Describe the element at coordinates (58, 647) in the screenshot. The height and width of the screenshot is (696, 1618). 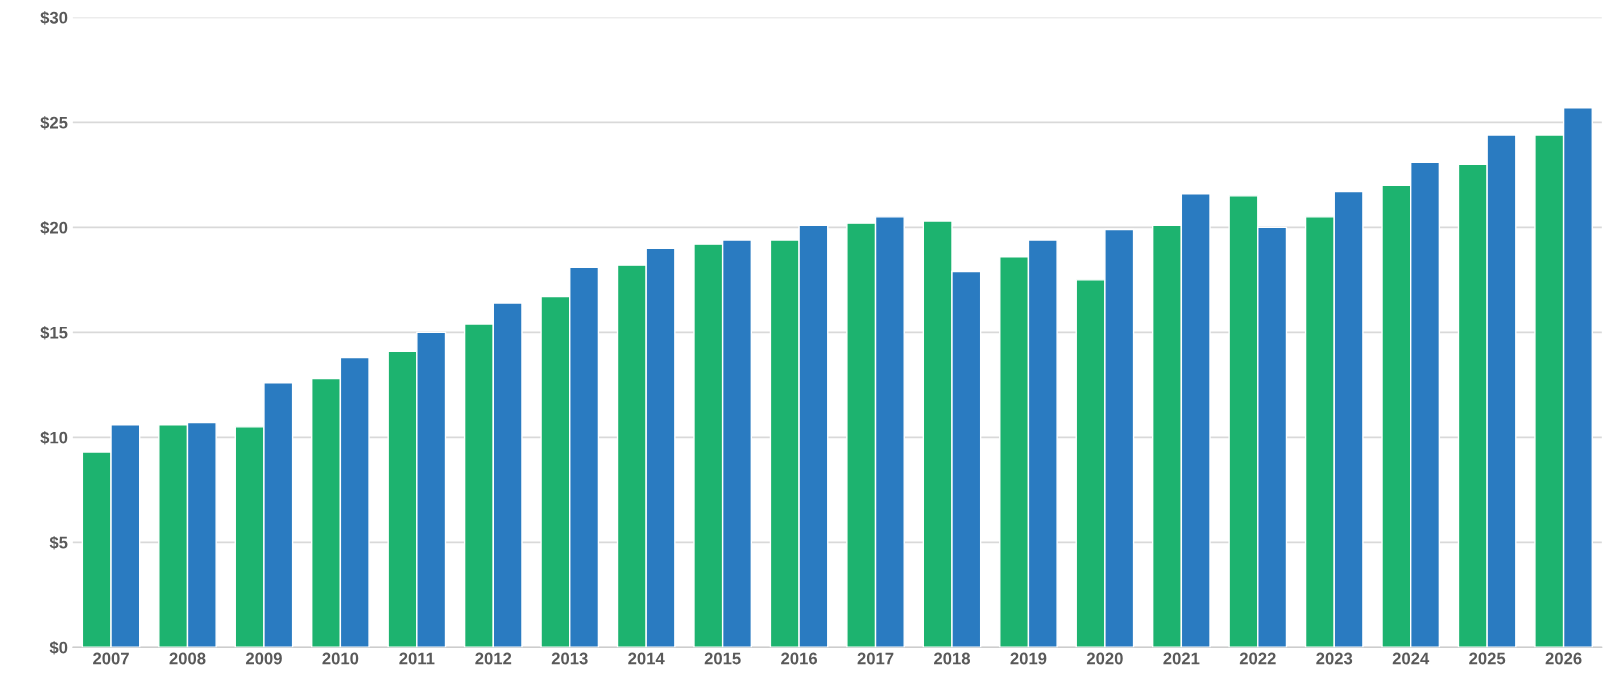
I see `y-tick-label: $0` at that location.